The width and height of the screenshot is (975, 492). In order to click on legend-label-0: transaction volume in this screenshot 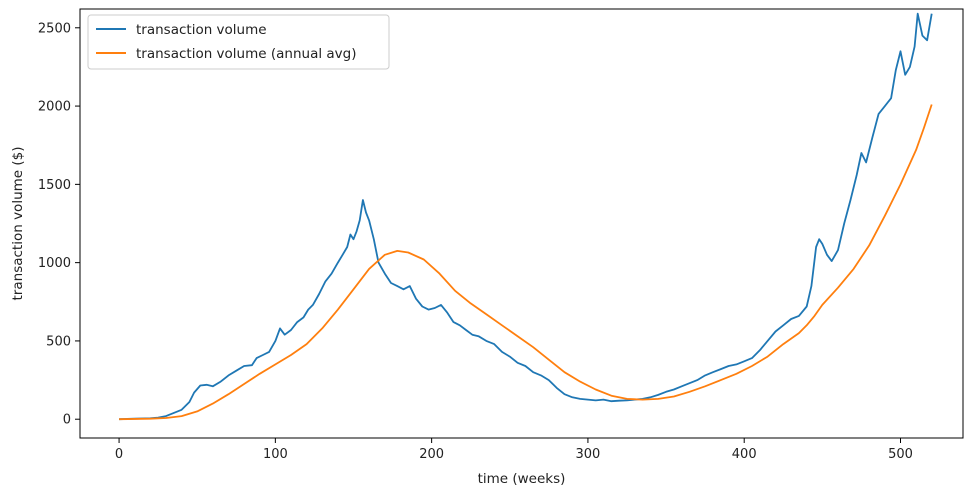, I will do `click(201, 30)`.